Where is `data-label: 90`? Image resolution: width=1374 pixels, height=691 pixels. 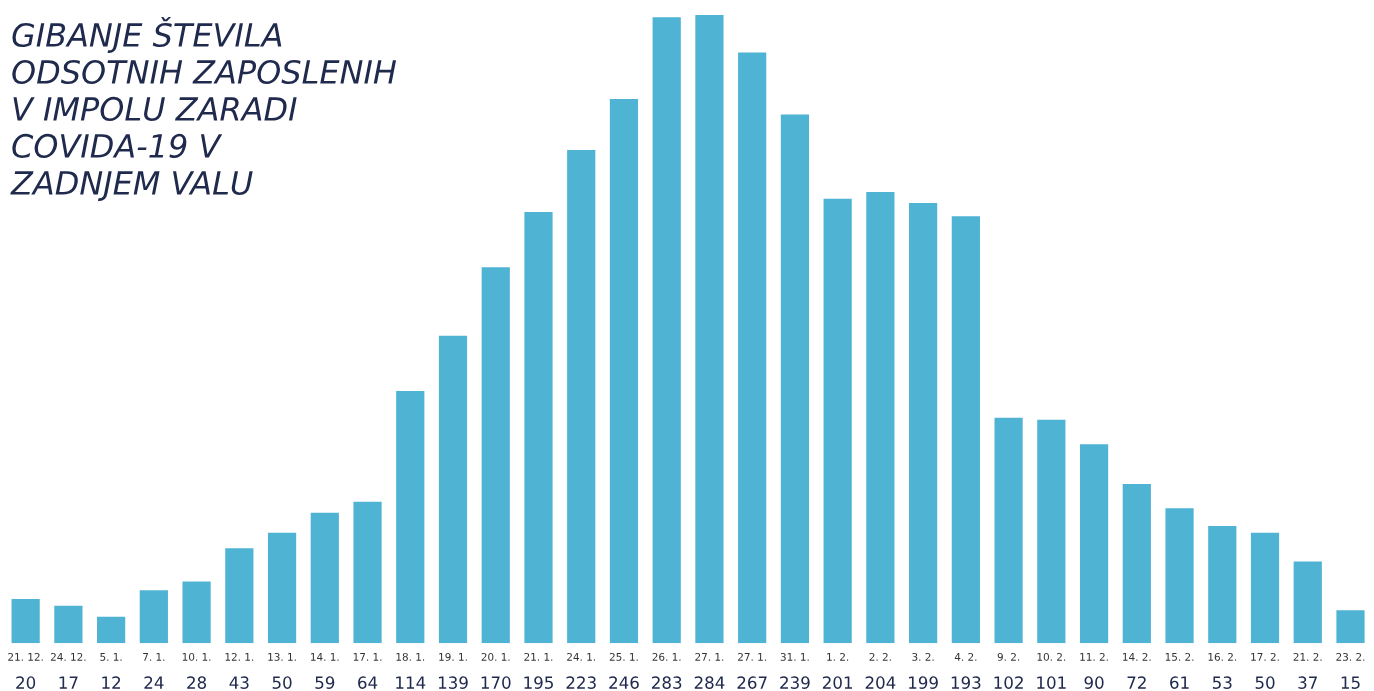
data-label: 90 is located at coordinates (1094, 682).